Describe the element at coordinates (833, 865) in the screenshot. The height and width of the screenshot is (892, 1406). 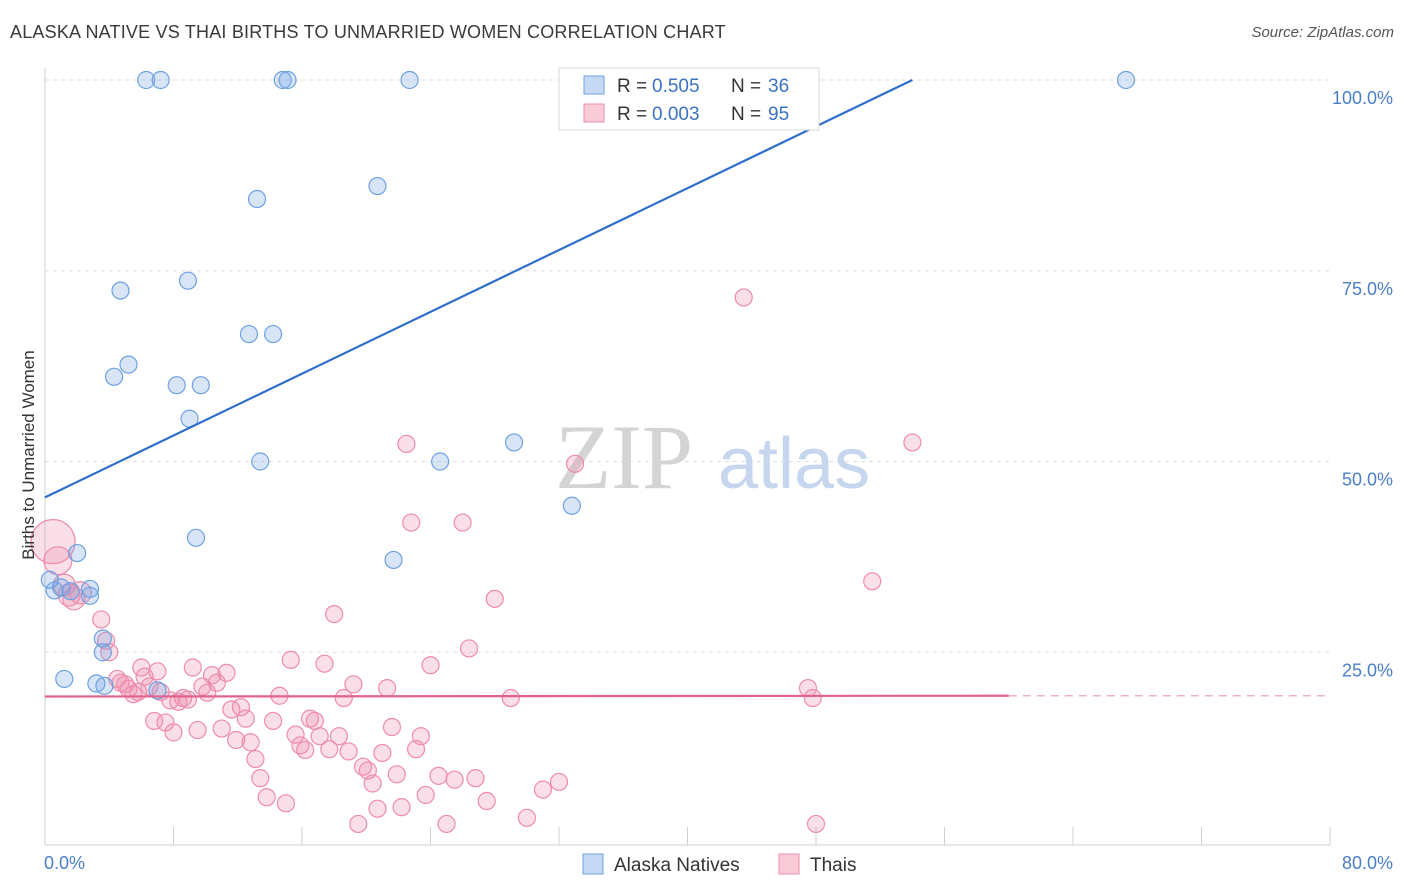
I see `series-legend-thais: Thais` at that location.